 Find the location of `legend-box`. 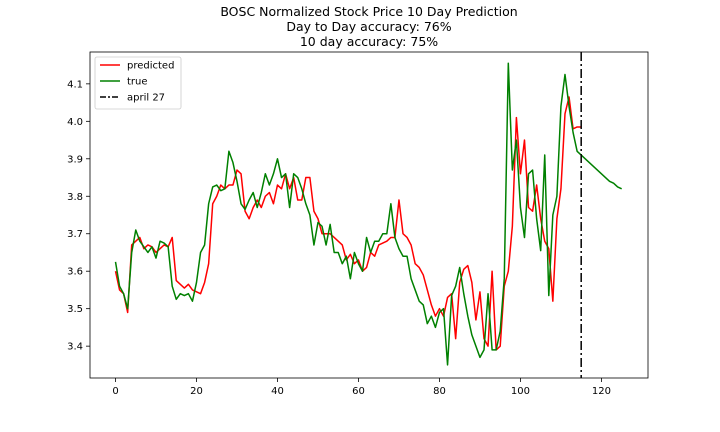

legend-box is located at coordinates (138, 83).